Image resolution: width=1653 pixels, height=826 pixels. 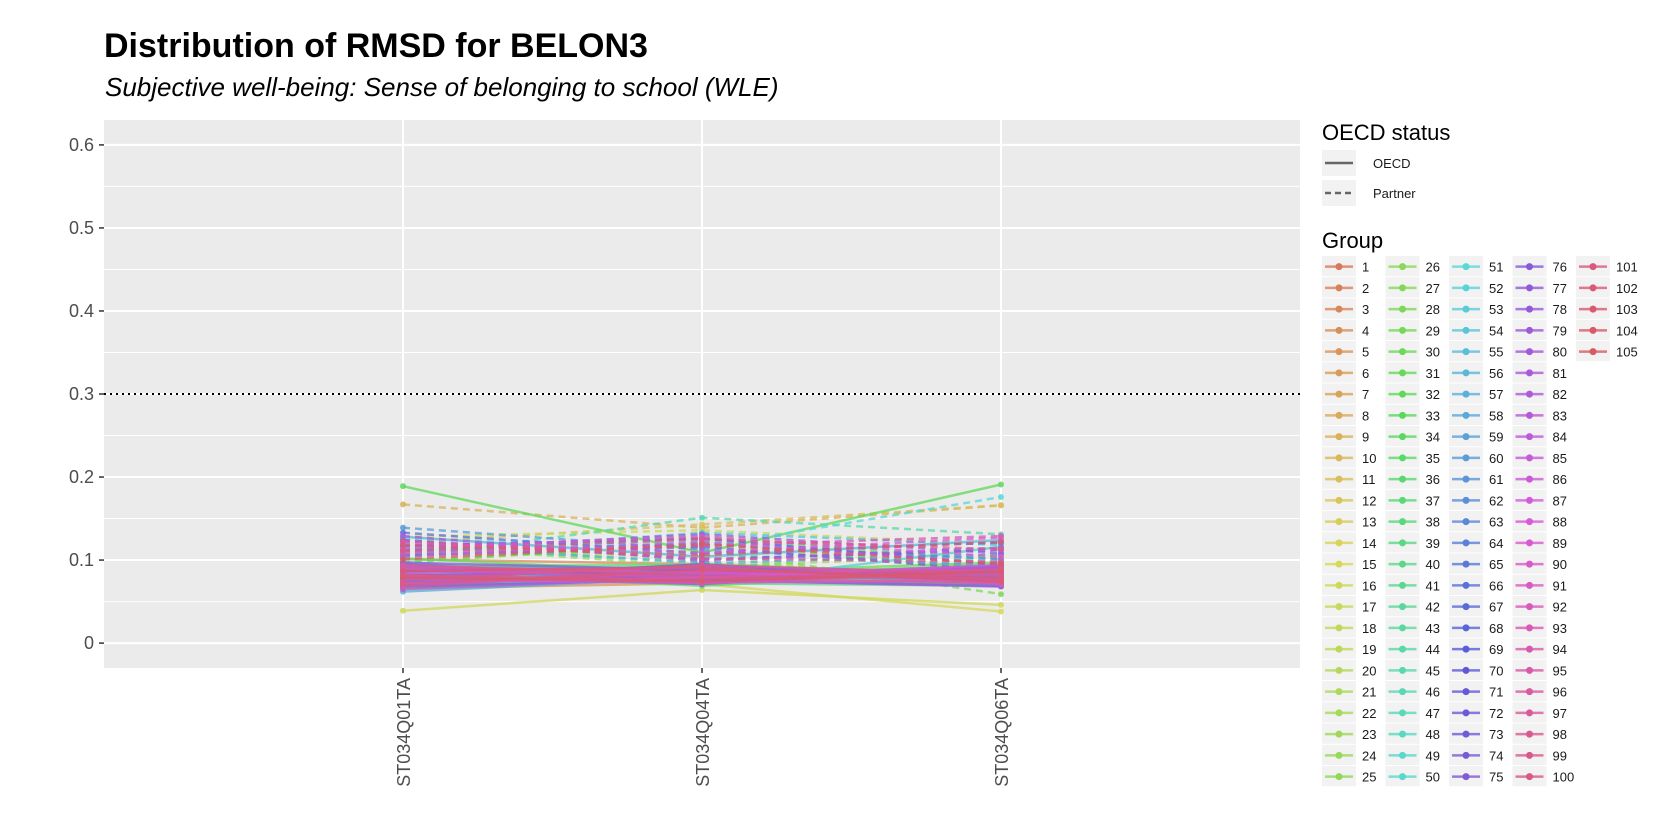 What do you see at coordinates (1627, 267) in the screenshot?
I see `legend-group-label: 101` at bounding box center [1627, 267].